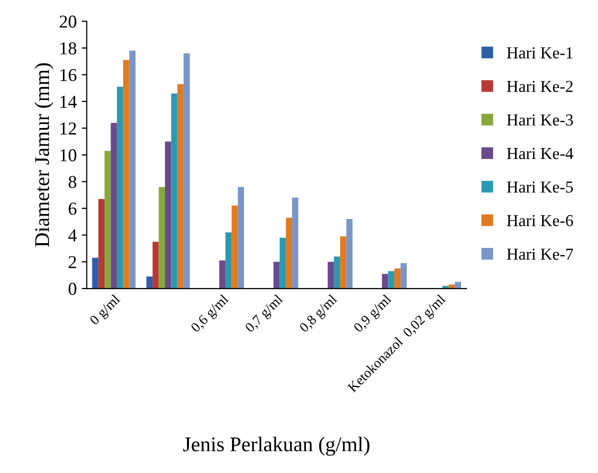 This screenshot has height=473, width=598. What do you see at coordinates (68, 75) in the screenshot?
I see `y-tick-label: 16` at bounding box center [68, 75].